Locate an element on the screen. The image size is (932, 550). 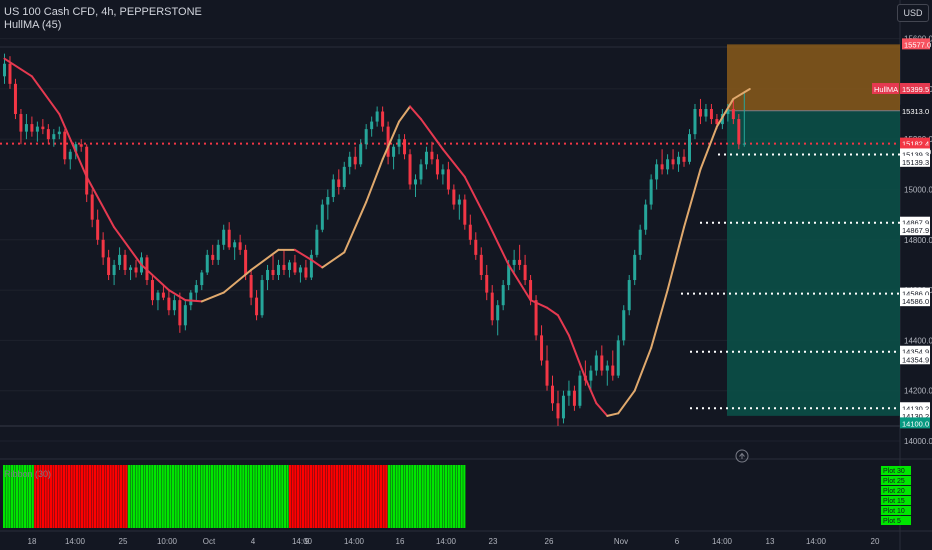
price-tag-label: 15313.0 is located at coordinates (915, 111).